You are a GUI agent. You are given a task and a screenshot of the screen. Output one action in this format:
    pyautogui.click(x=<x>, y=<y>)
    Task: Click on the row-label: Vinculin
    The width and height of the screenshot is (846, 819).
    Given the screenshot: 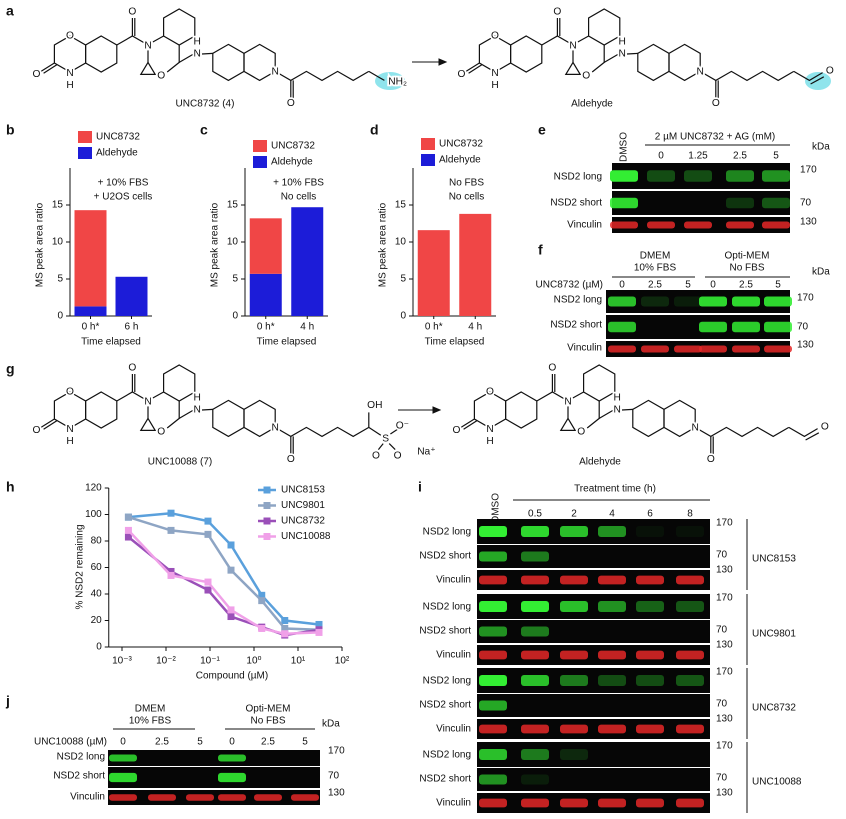 What is the action you would take?
    pyautogui.click(x=584, y=348)
    